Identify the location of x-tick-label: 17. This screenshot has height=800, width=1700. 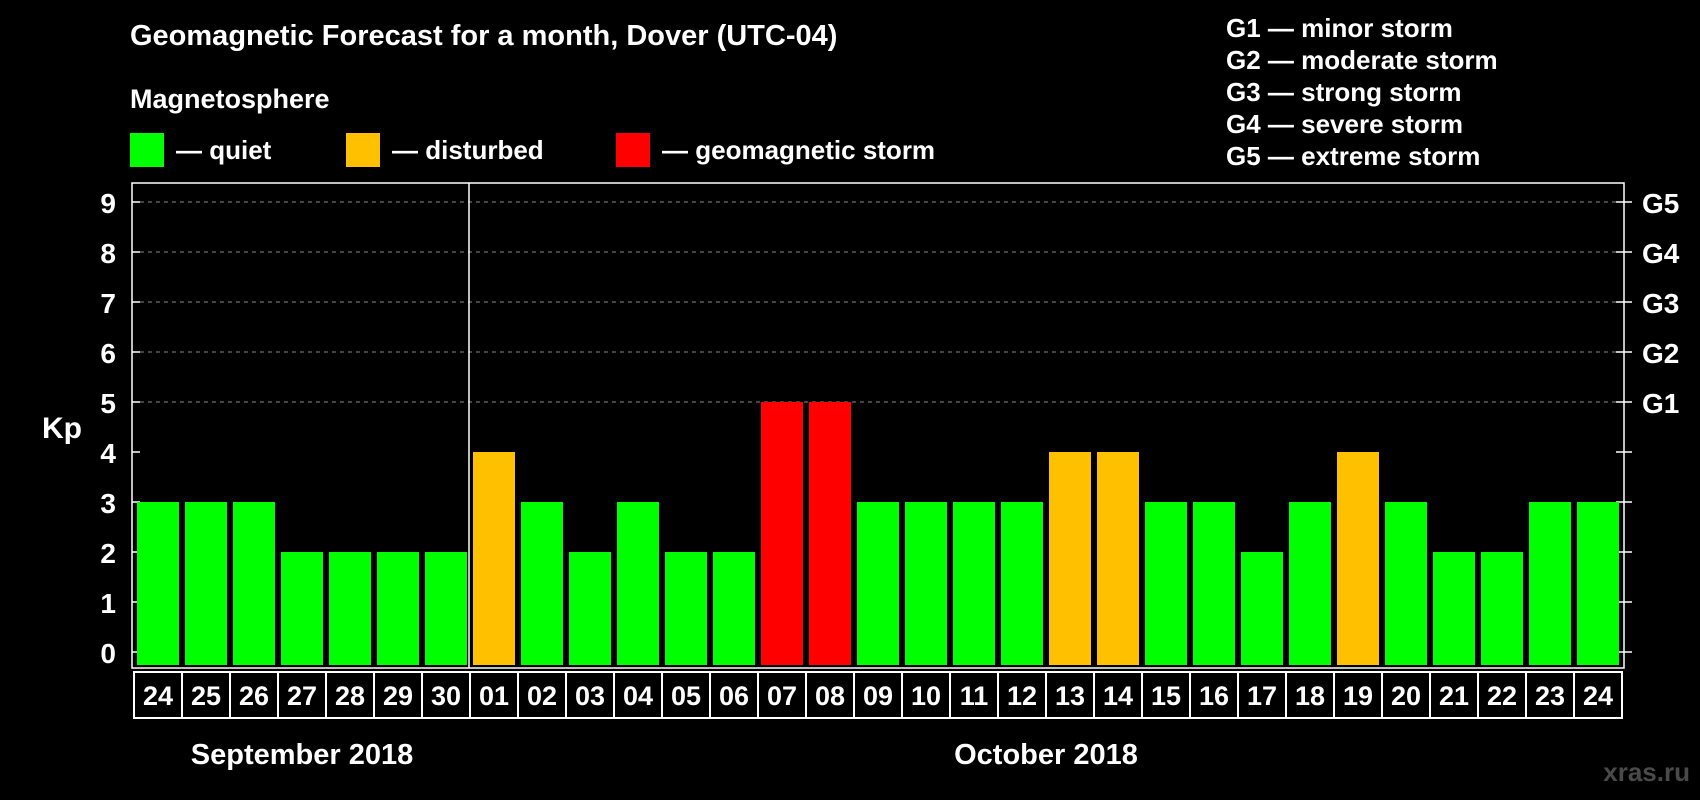
(1262, 696).